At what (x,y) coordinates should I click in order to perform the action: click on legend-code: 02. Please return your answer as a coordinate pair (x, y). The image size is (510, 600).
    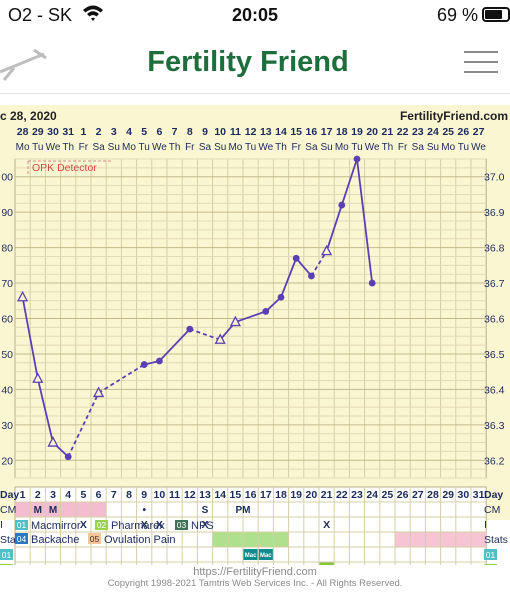
    Looking at the image, I should click on (102, 525).